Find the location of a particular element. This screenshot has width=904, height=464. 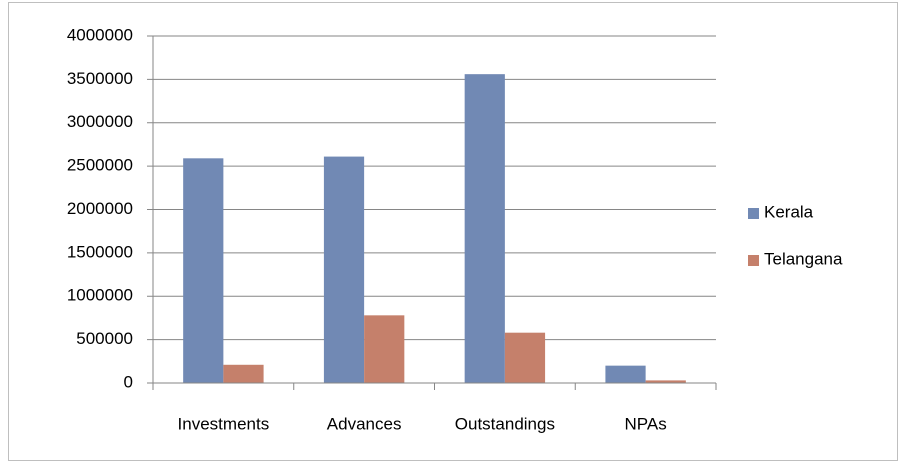

y-tick-label: 3000000 is located at coordinates (100, 121).